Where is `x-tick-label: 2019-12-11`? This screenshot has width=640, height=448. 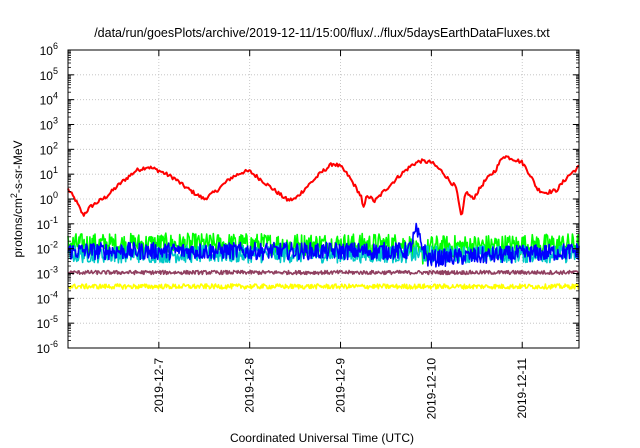 x-tick-label: 2019-12-11 is located at coordinates (522, 388).